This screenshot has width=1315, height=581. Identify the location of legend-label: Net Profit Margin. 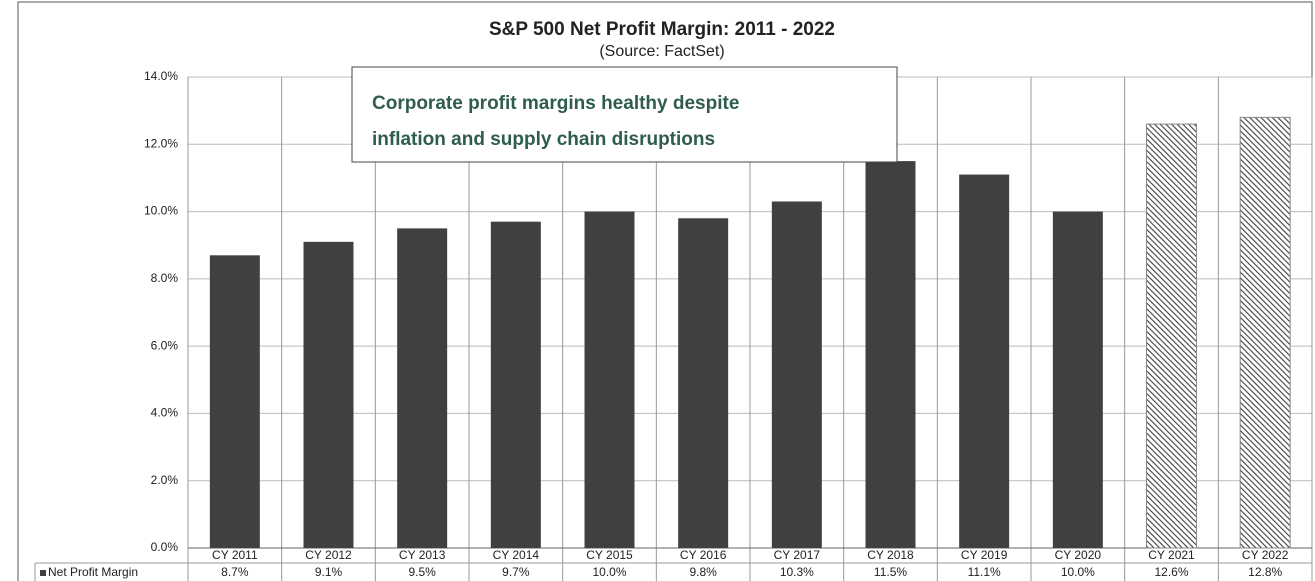
(93, 572).